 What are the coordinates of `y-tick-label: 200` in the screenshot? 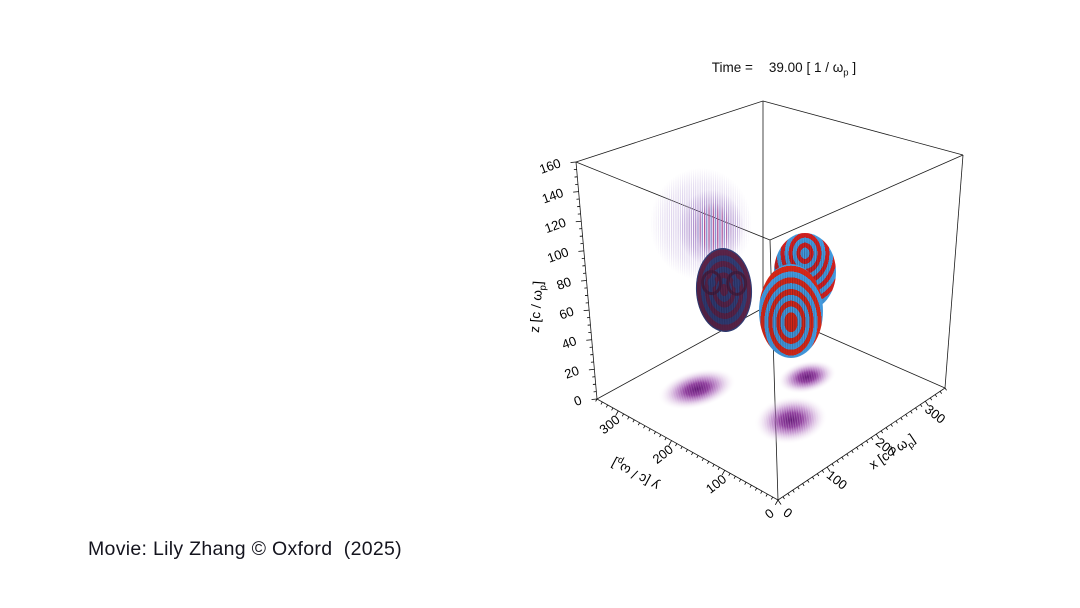 It's located at (663, 454).